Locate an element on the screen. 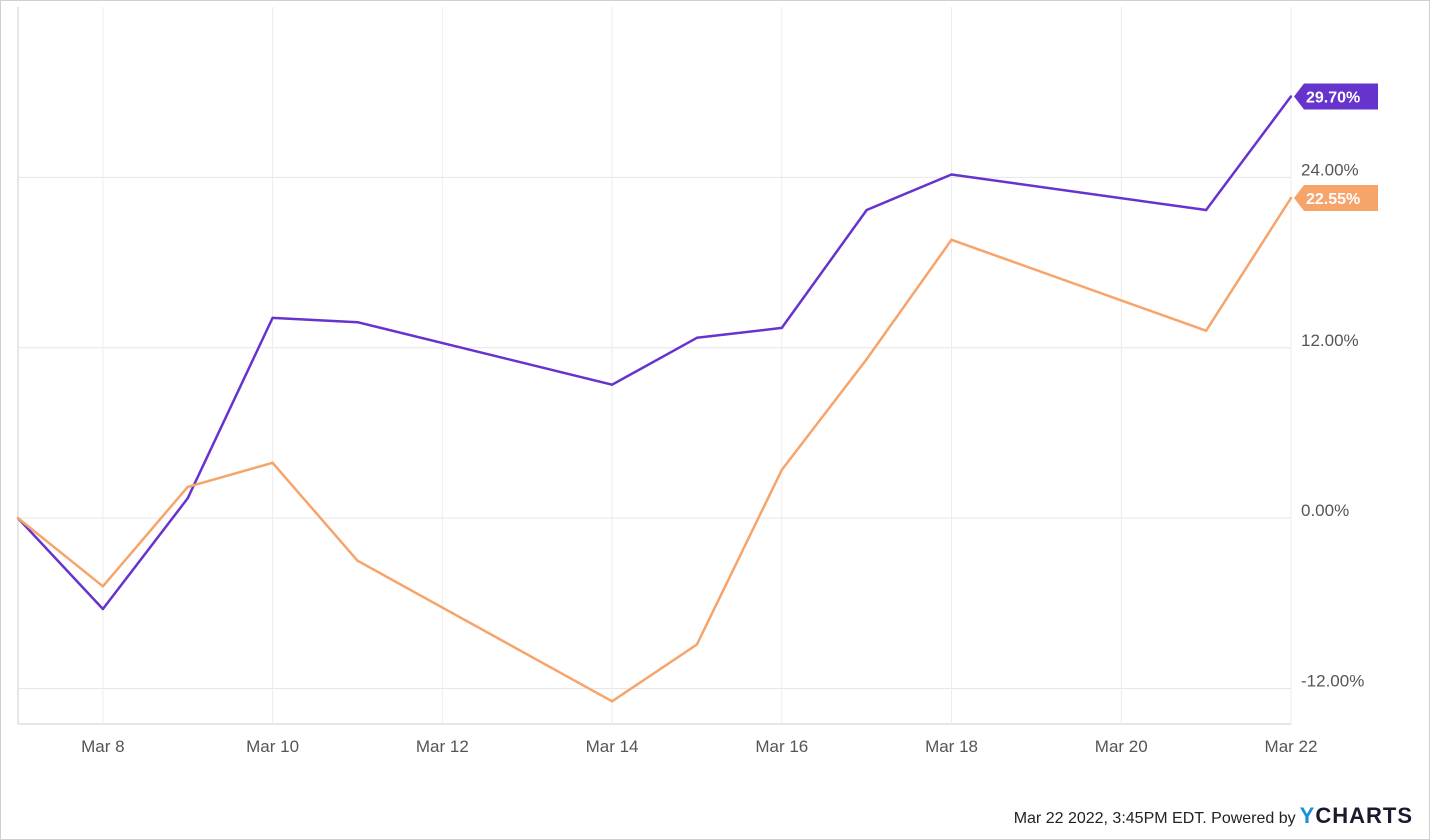 Image resolution: width=1430 pixels, height=840 pixels. x-tick-label: Mar 18 is located at coordinates (951, 746).